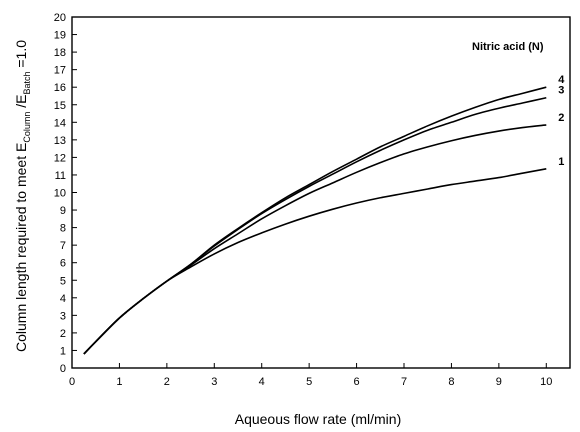 The height and width of the screenshot is (432, 580). Describe the element at coordinates (561, 80) in the screenshot. I see `series-label-4: 4` at that location.